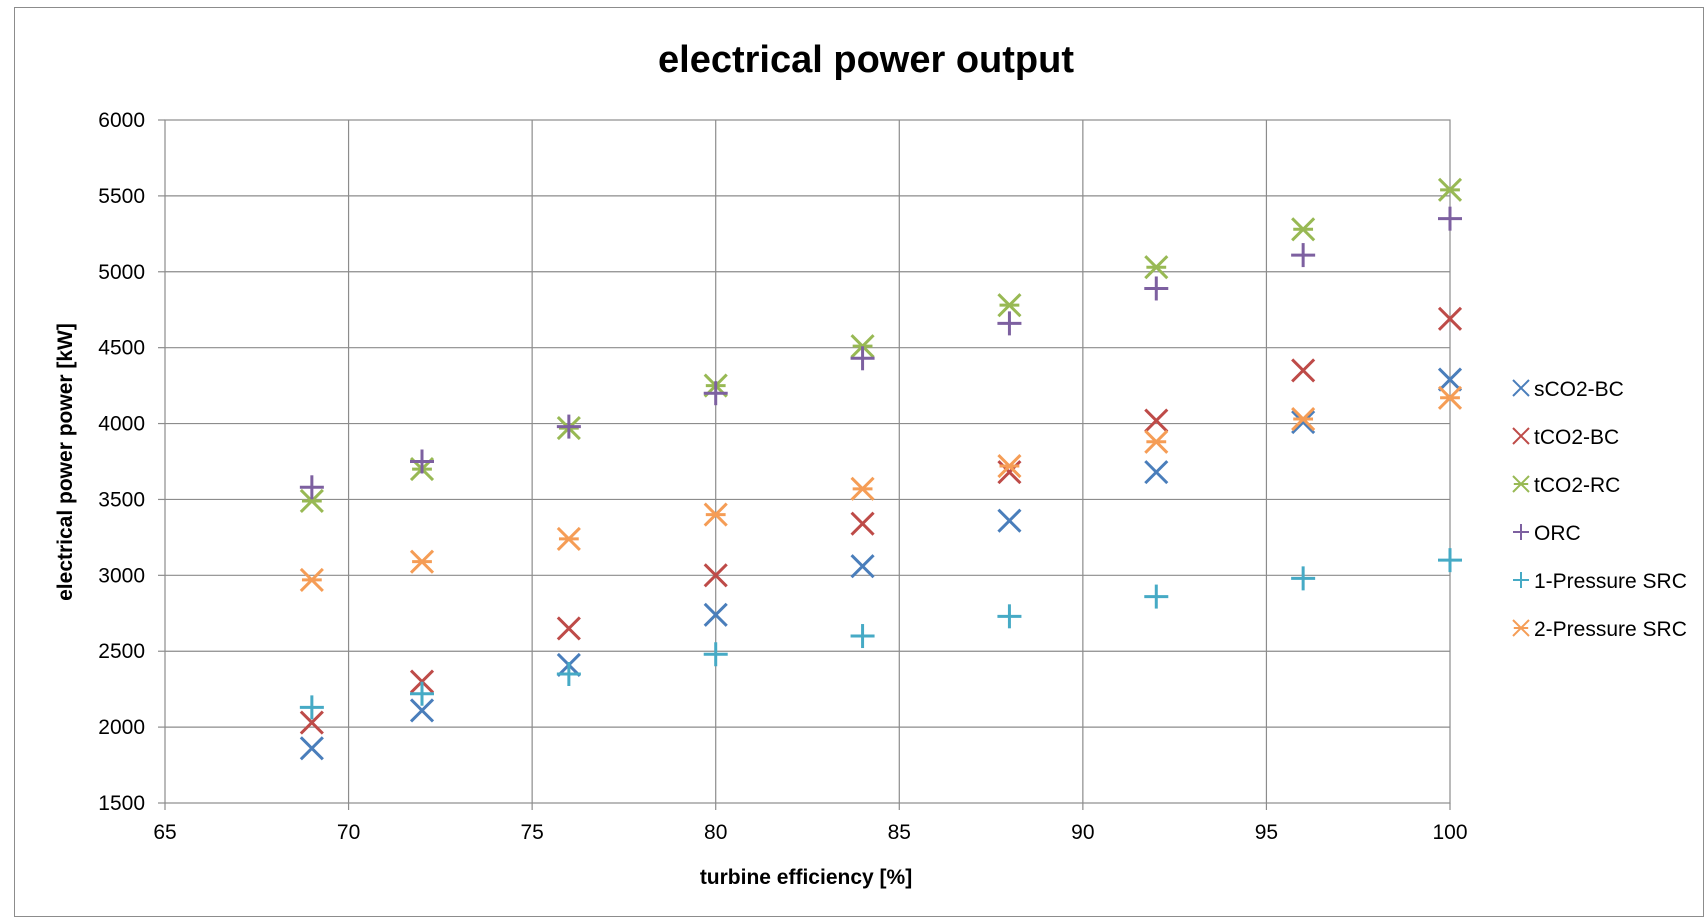 The height and width of the screenshot is (920, 1706). What do you see at coordinates (121, 424) in the screenshot?
I see `y-tick-label: 4000` at bounding box center [121, 424].